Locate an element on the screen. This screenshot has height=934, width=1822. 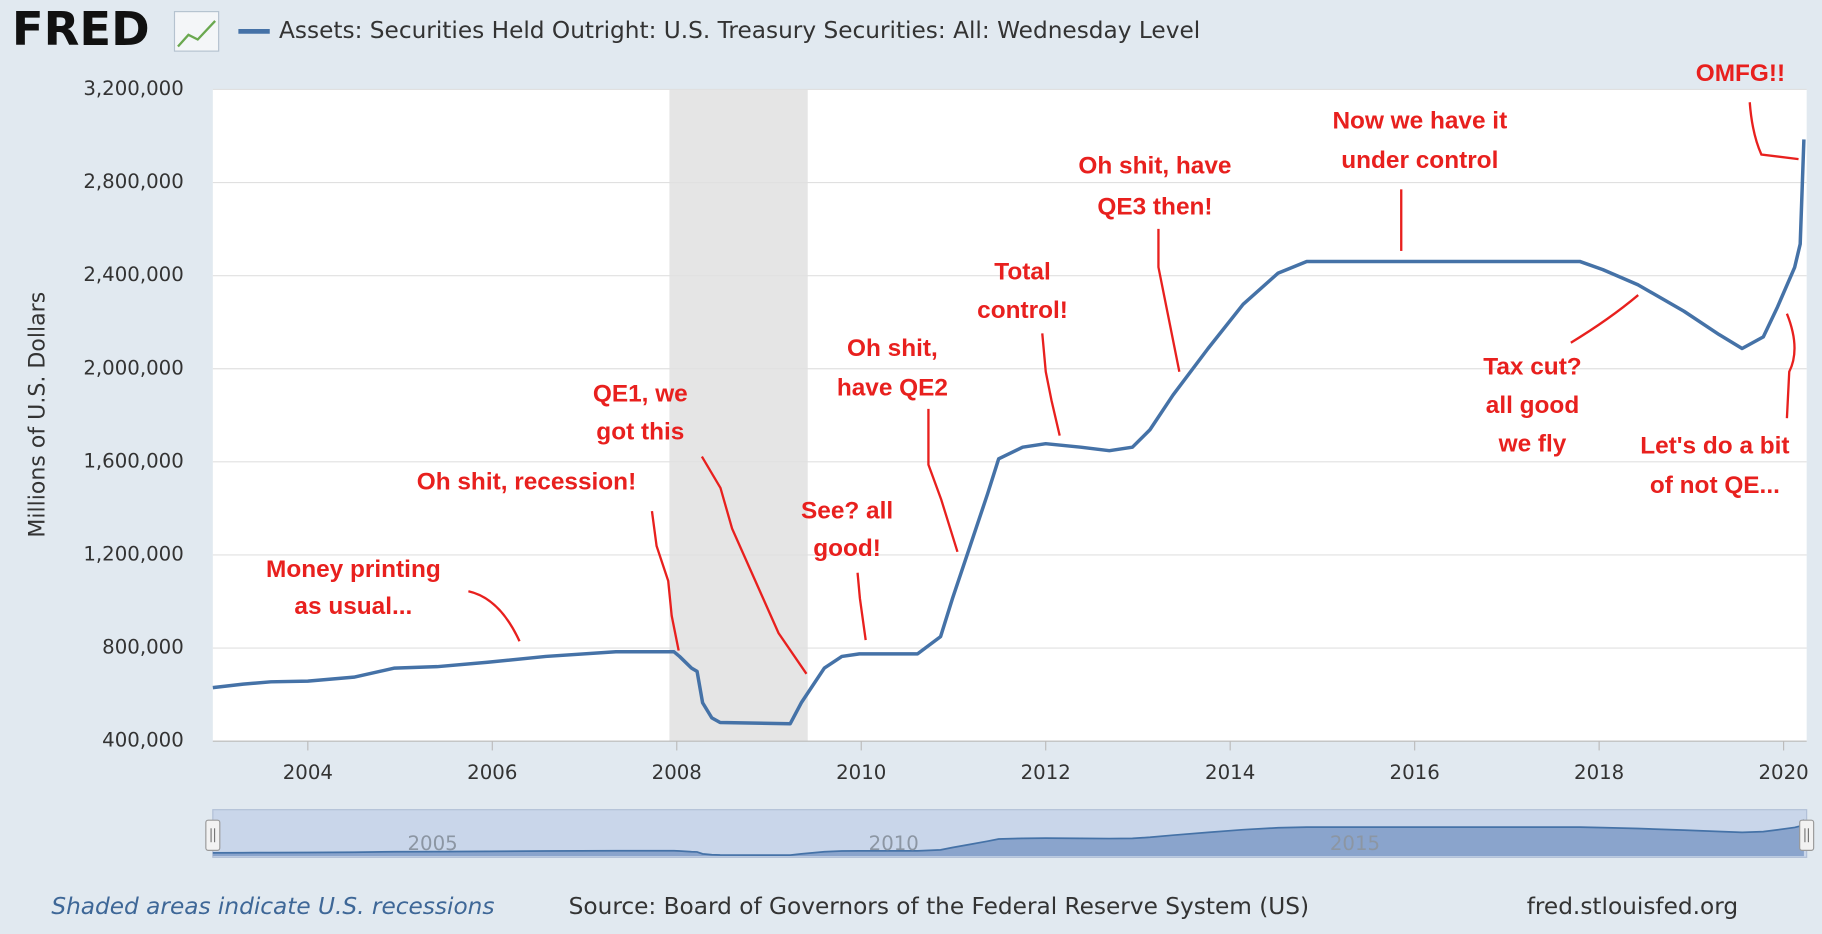
annotation: have QE2 is located at coordinates (892, 388).